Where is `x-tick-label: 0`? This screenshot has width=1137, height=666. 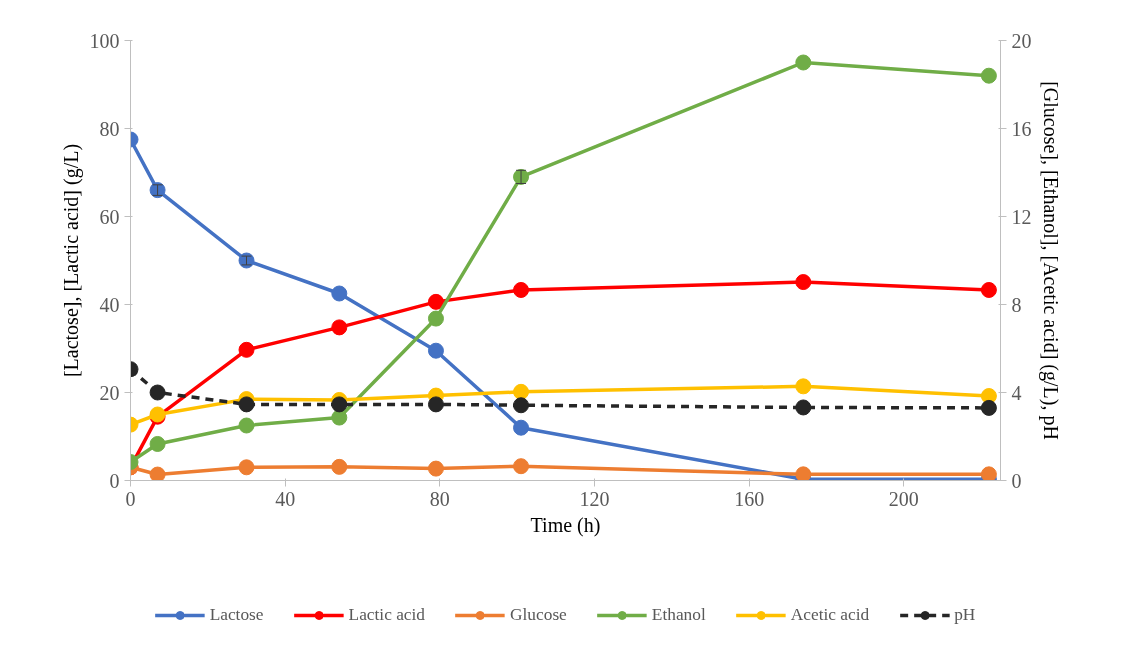
x-tick-label: 0 is located at coordinates (130, 498).